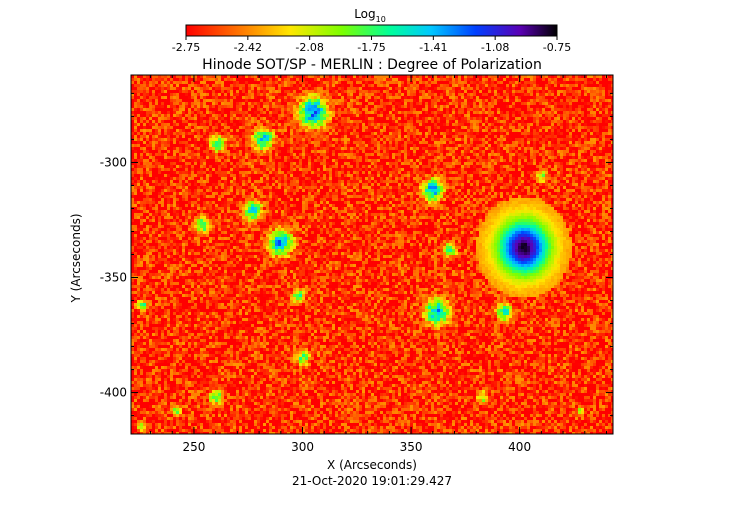  I want to click on y-tick-label: -300, so click(113, 162).